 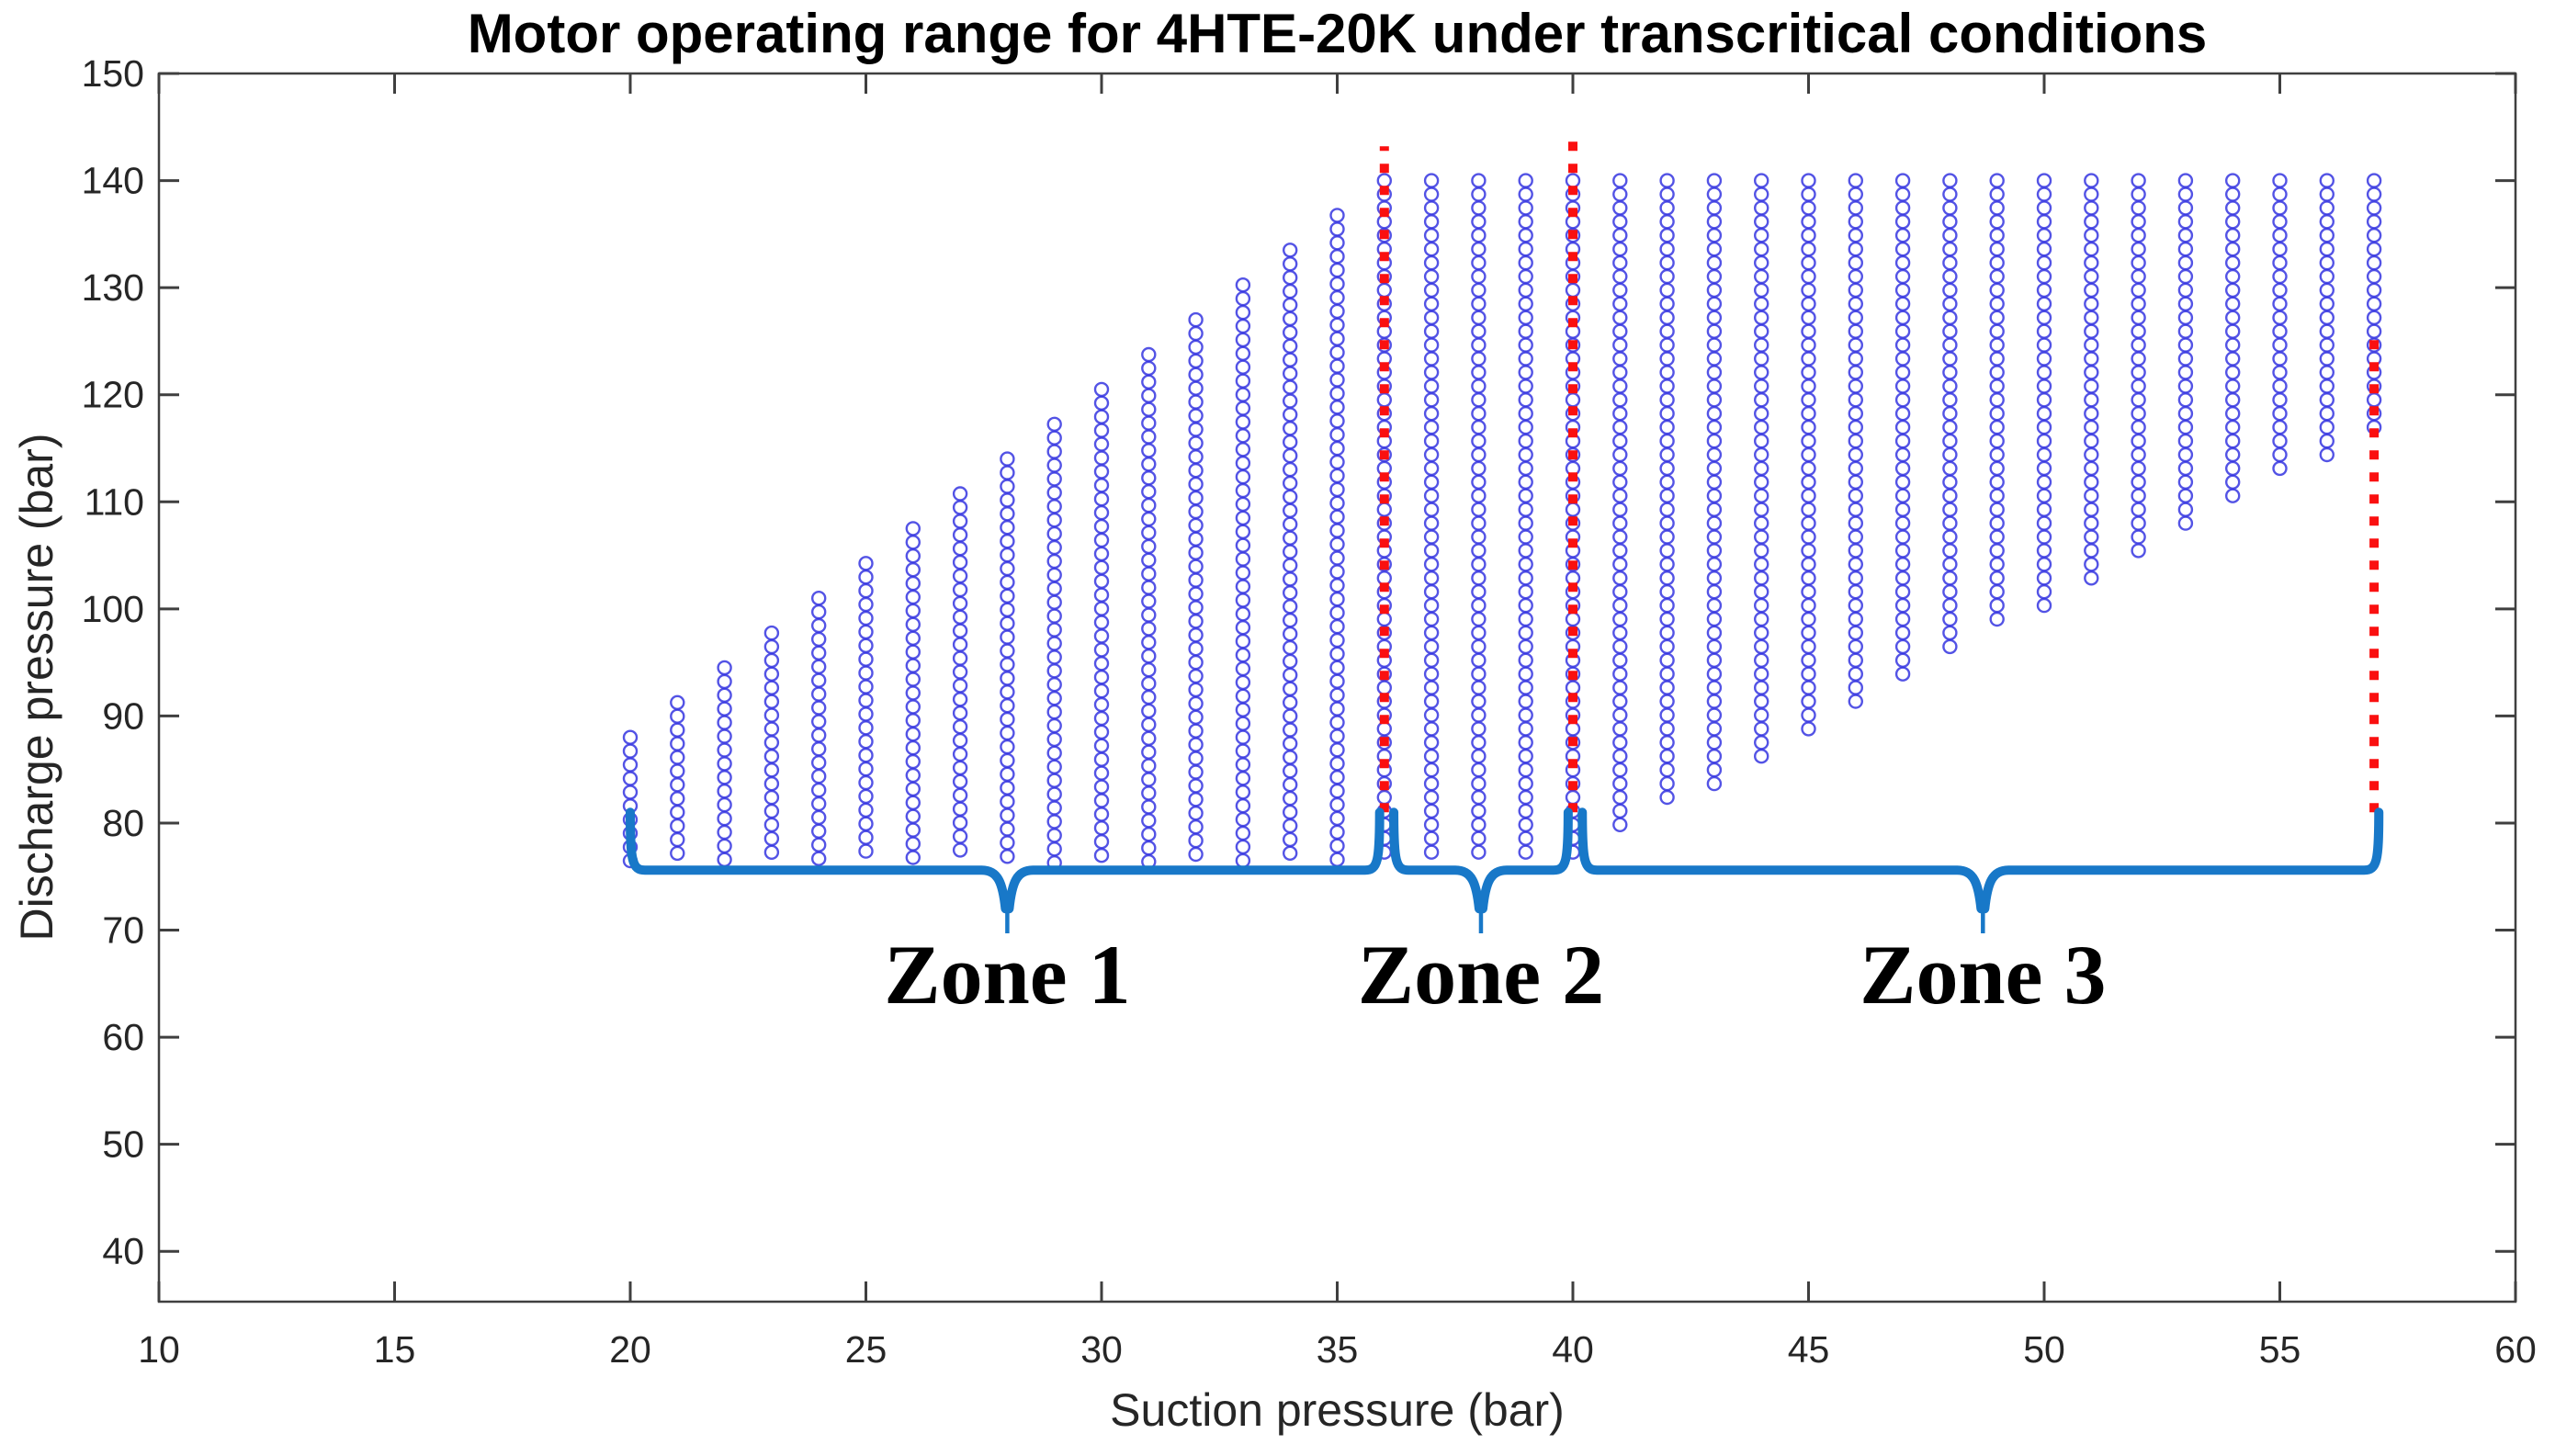 I want to click on x-tick-label: 60, so click(x=2515, y=1349).